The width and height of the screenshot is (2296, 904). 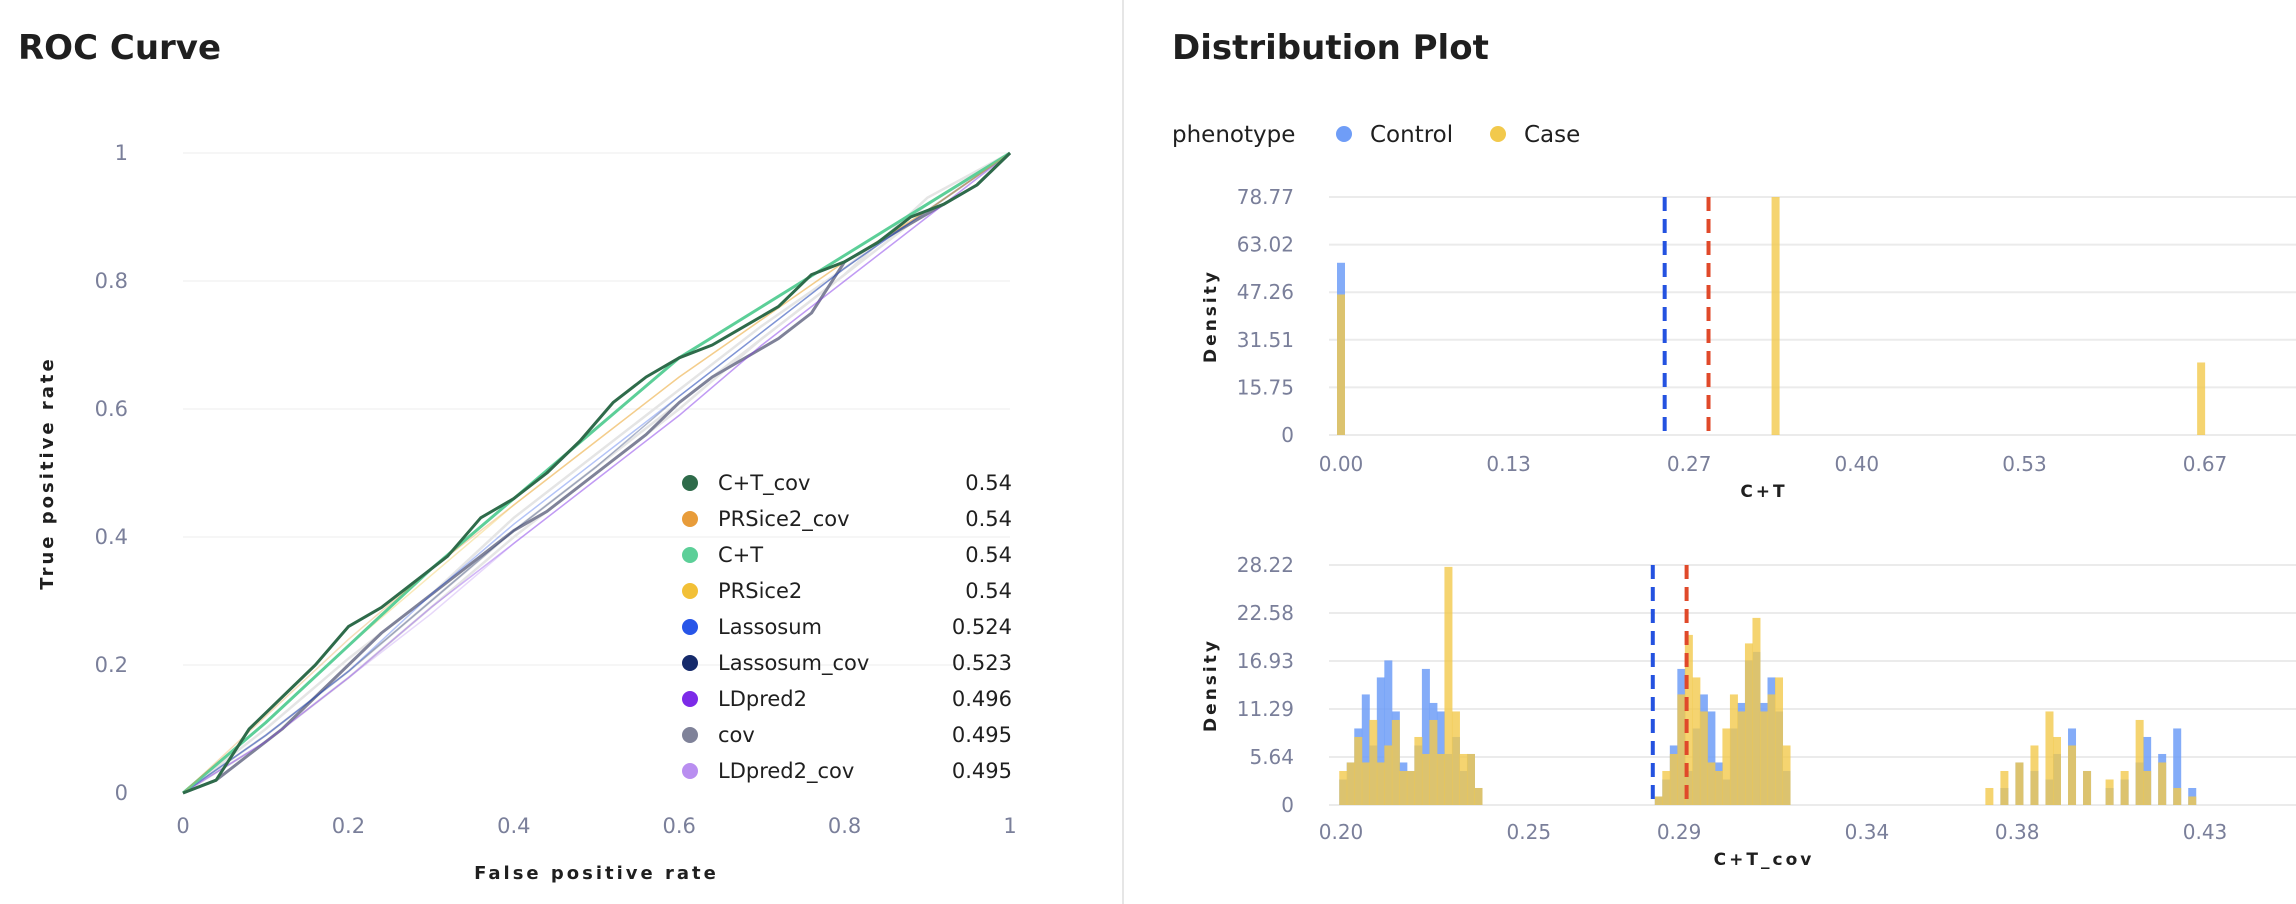 I want to click on roc-x-tick-label: 0.4, so click(x=513, y=826).